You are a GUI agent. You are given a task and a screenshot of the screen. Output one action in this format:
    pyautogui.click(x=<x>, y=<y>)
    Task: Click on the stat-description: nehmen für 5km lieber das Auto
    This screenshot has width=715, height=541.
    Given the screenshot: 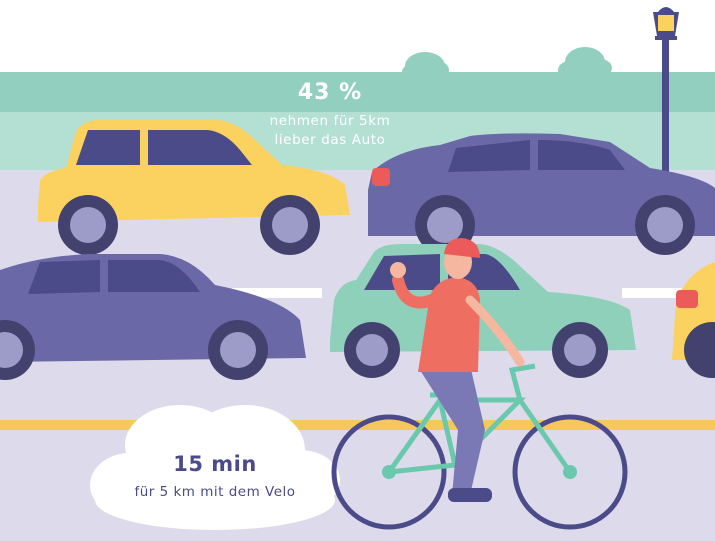 What is the action you would take?
    pyautogui.click(x=330, y=131)
    